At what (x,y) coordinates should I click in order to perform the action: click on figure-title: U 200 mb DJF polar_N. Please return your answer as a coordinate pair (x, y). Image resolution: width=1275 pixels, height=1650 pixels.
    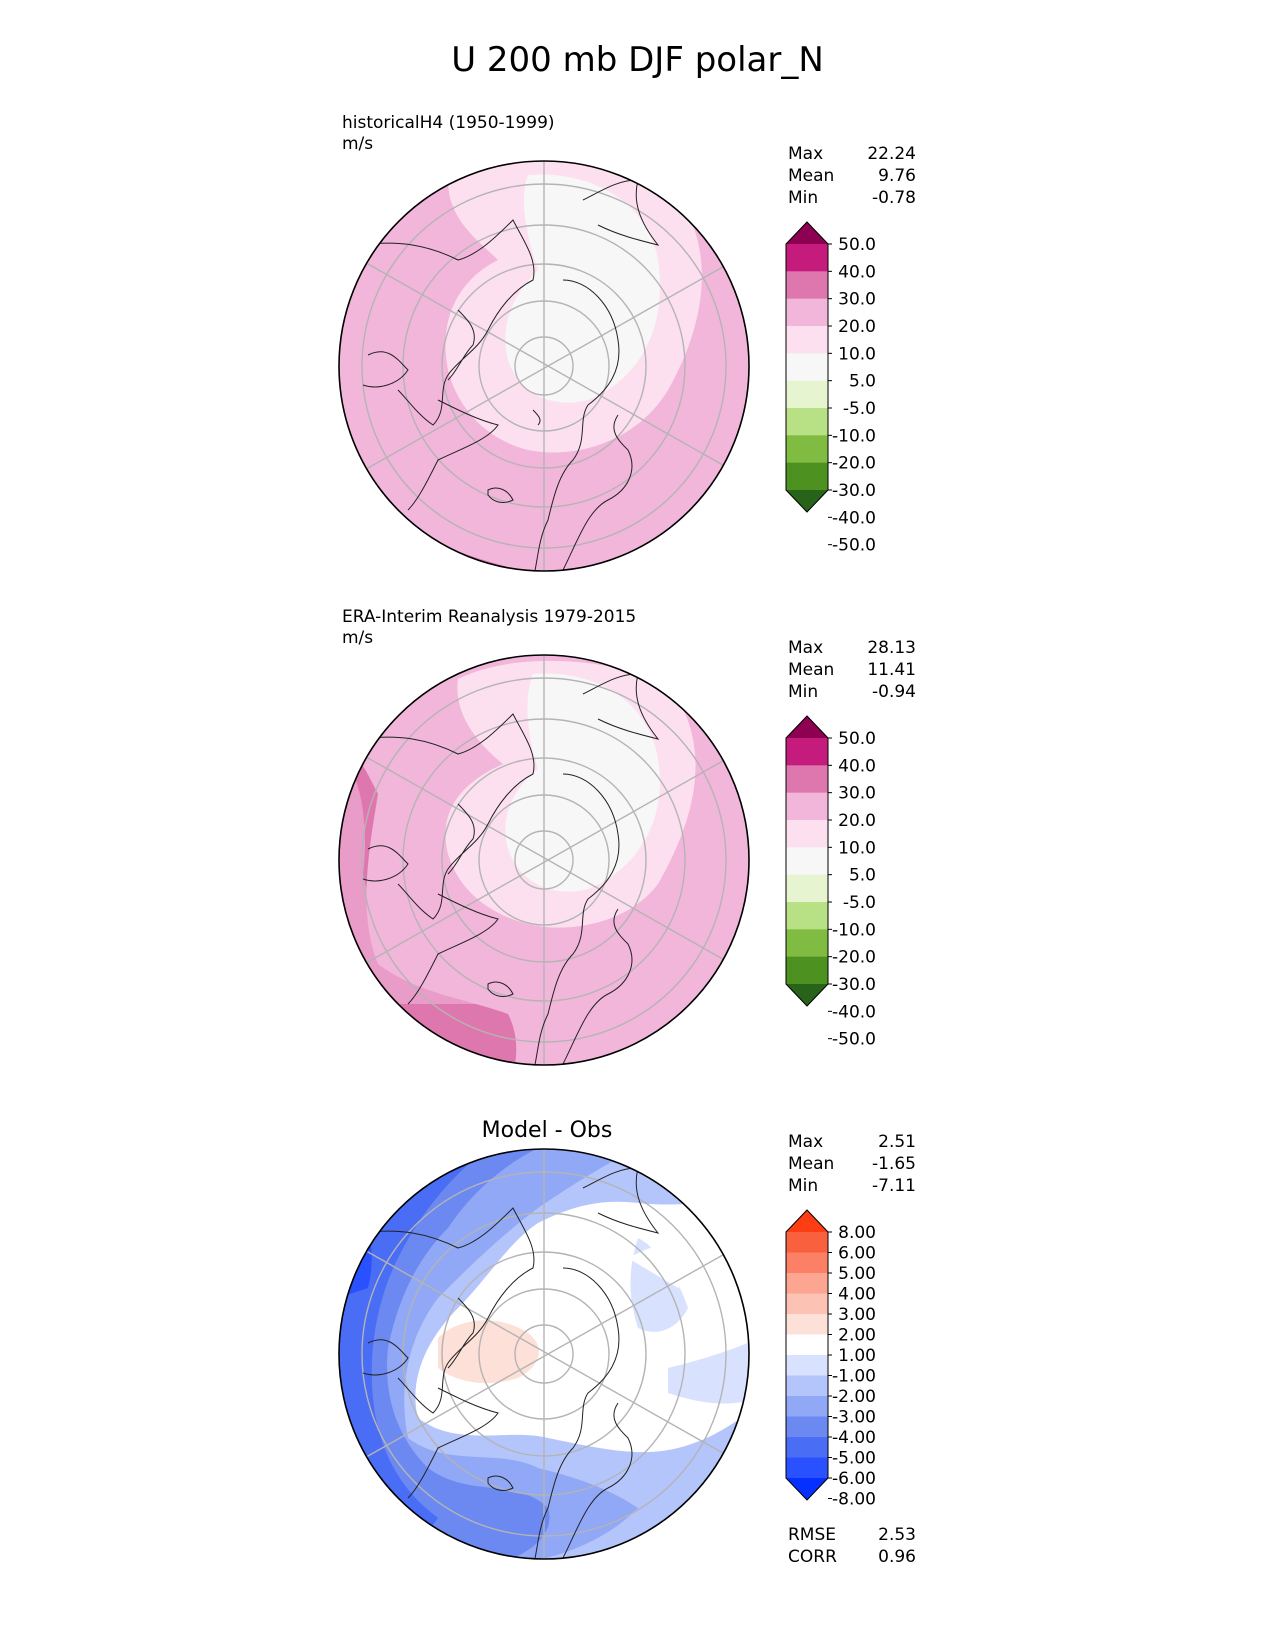
    Looking at the image, I should click on (637, 60).